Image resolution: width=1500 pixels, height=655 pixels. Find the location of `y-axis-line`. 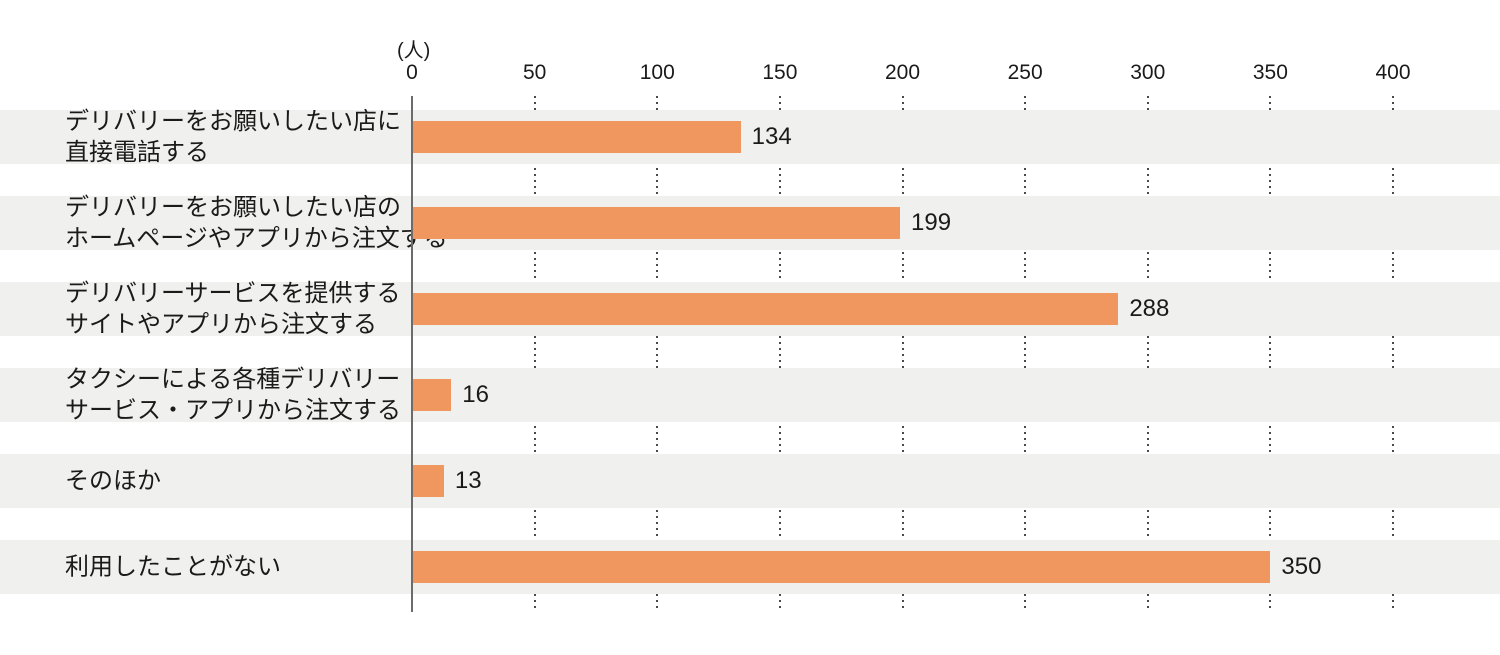

y-axis-line is located at coordinates (412, 354).